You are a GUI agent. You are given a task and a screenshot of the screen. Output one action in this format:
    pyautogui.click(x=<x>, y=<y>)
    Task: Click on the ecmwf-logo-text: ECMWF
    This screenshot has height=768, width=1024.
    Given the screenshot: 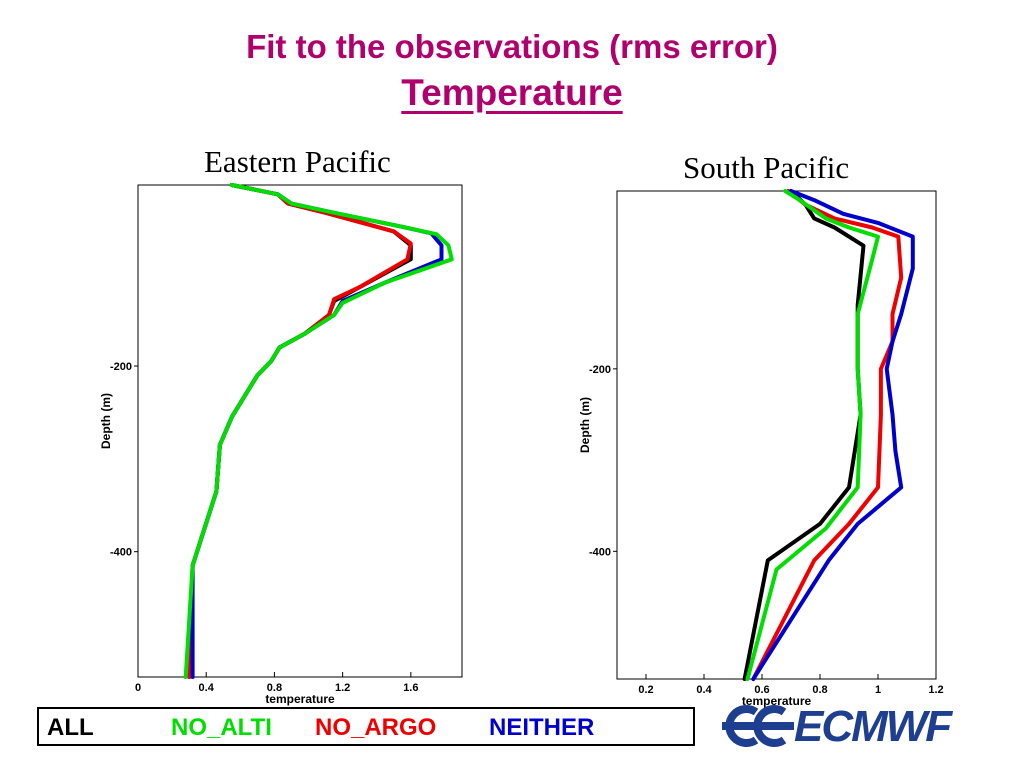 What is the action you would take?
    pyautogui.click(x=873, y=726)
    